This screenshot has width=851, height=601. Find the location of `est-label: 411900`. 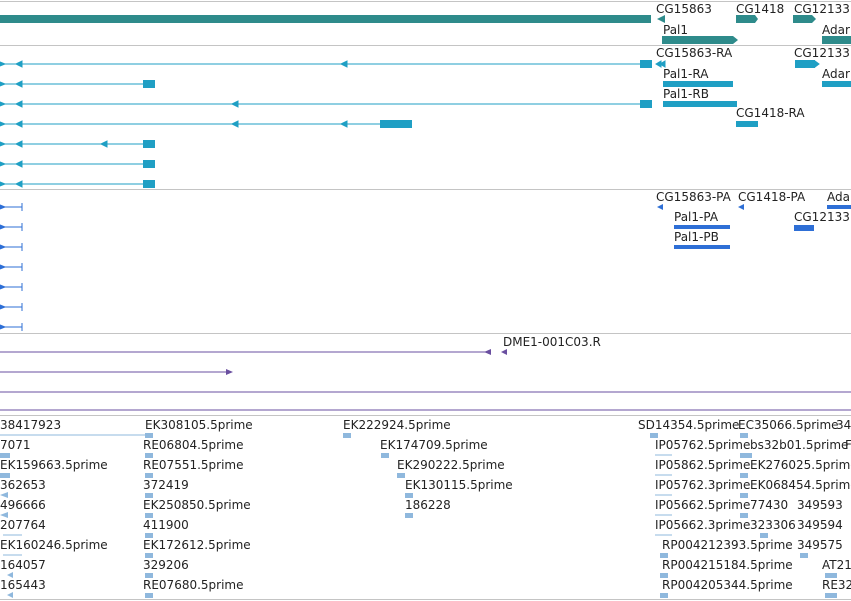

est-label: 411900 is located at coordinates (166, 525).